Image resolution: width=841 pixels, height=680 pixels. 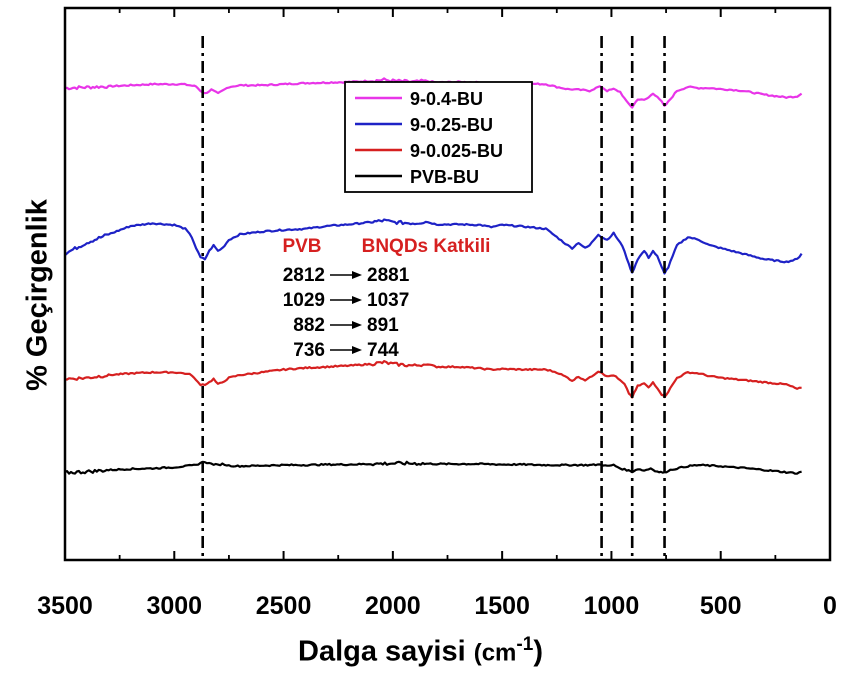 I want to click on annotation-header-pvb: PVB, so click(x=301, y=246).